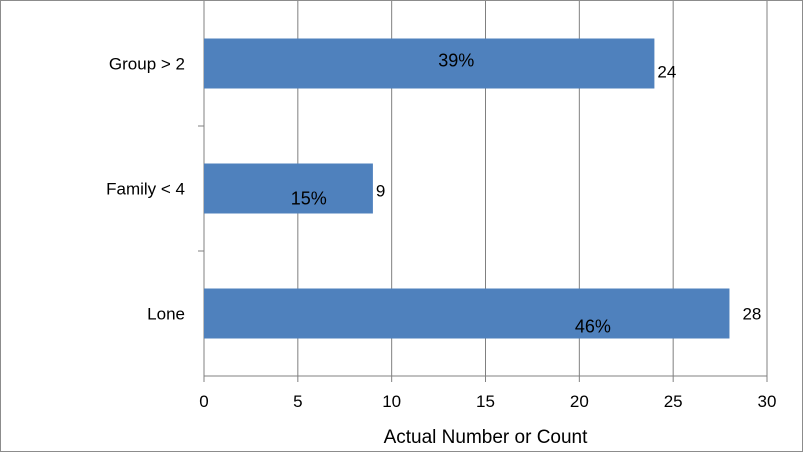  Describe the element at coordinates (666, 72) in the screenshot. I see `value-label: 24` at that location.